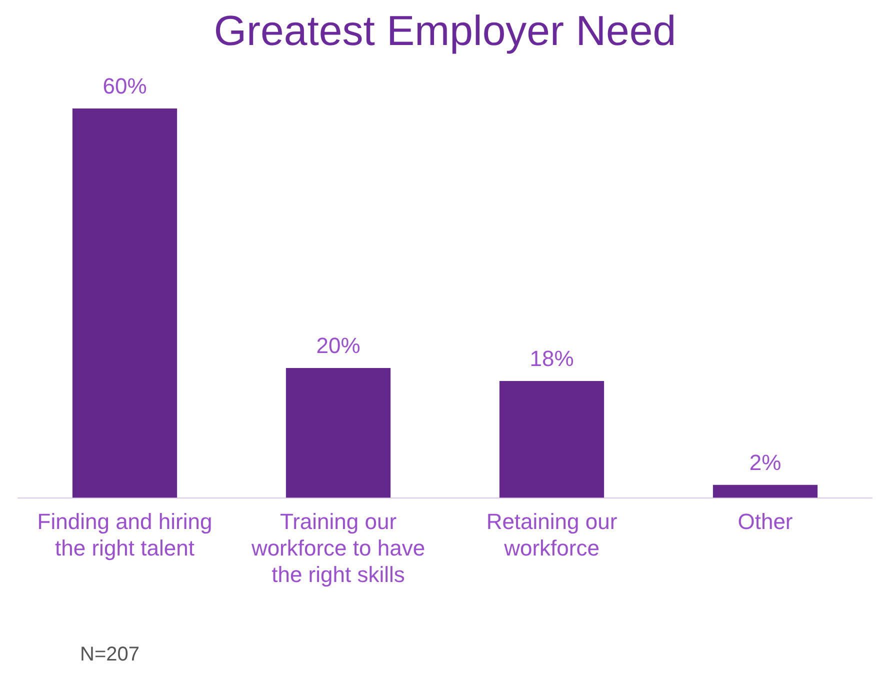  I want to click on data-label: 18%, so click(552, 359).